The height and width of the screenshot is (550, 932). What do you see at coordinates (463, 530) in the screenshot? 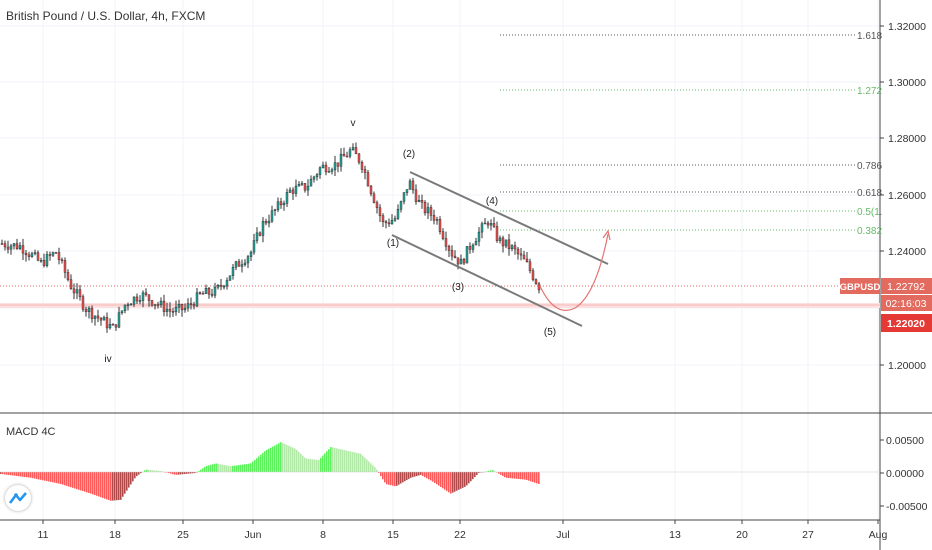
I see `time-axis: 11 18 25 Jun 8 15 22 Jul 13 20 27 Aug` at bounding box center [463, 530].